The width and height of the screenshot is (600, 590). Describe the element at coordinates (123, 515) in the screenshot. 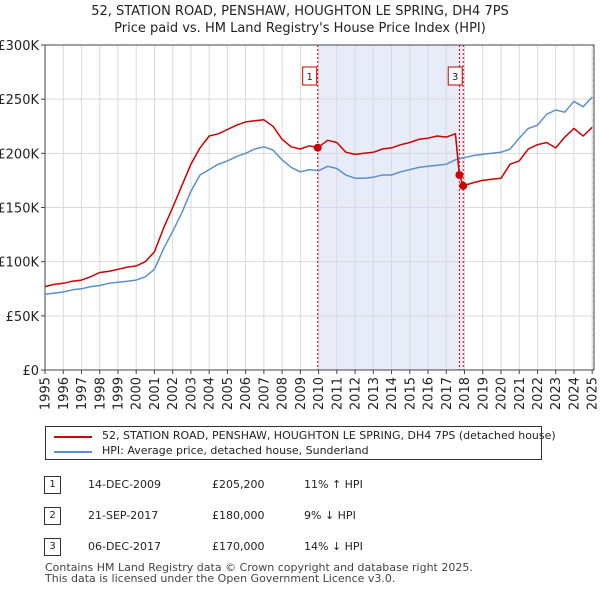

I see `transaction-date: 21-SEP-2017` at that location.